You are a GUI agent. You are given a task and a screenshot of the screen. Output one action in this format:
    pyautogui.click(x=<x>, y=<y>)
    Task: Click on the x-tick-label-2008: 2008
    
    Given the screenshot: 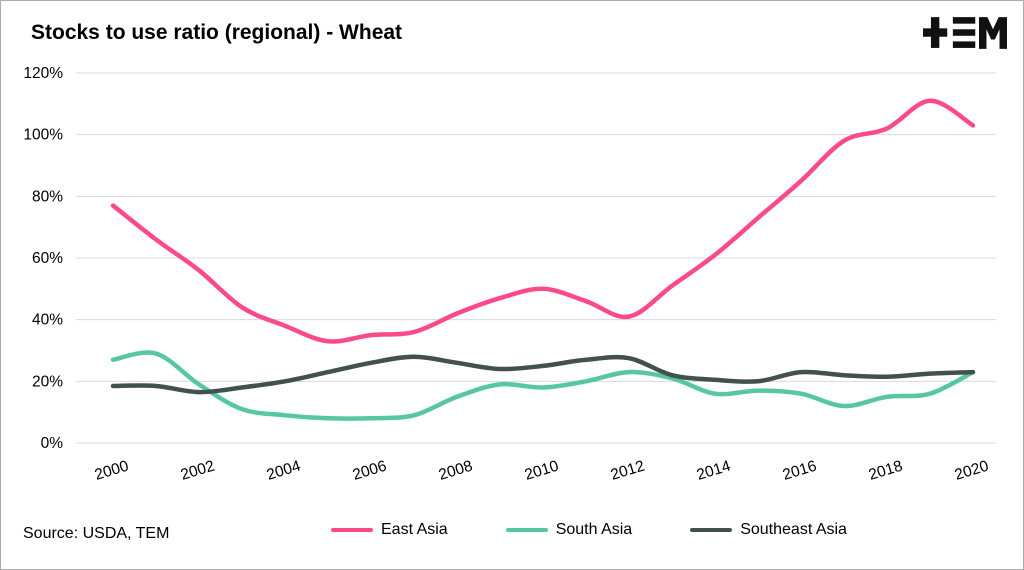 What is the action you would take?
    pyautogui.click(x=456, y=471)
    